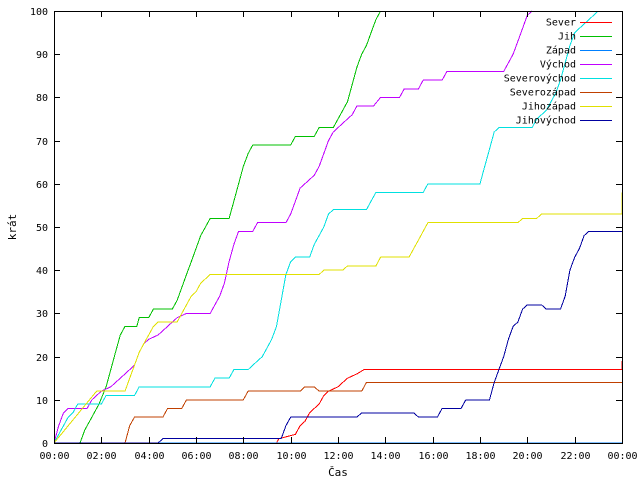 The height and width of the screenshot is (480, 640). I want to click on x-tick-label: 10:00, so click(291, 456).